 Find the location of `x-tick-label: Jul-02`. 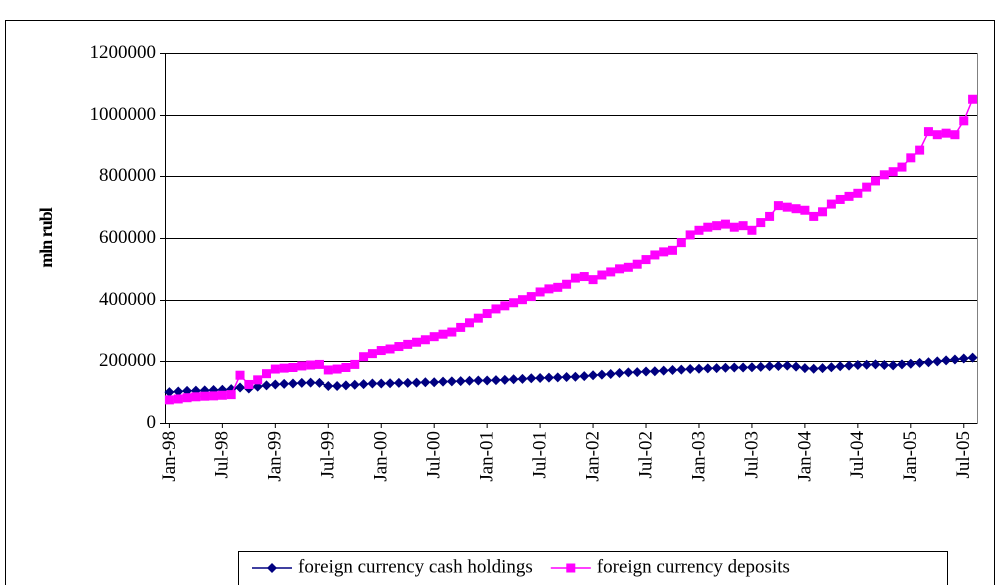

x-tick-label: Jul-02 is located at coordinates (645, 455).